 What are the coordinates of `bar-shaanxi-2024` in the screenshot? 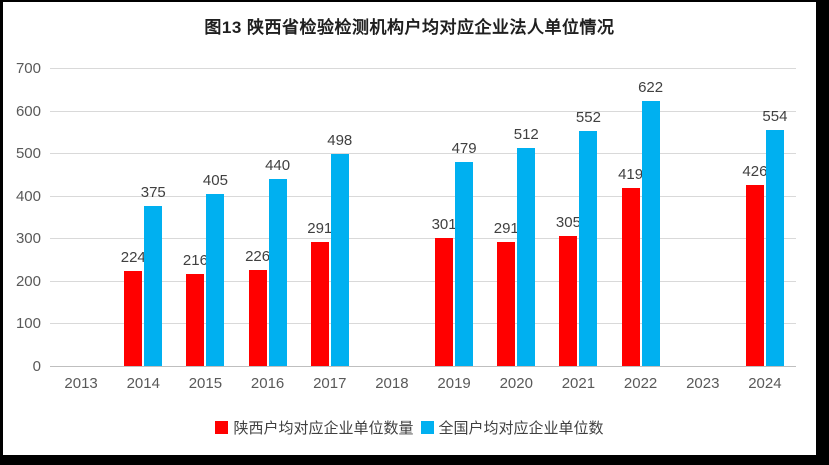 It's located at (754, 275).